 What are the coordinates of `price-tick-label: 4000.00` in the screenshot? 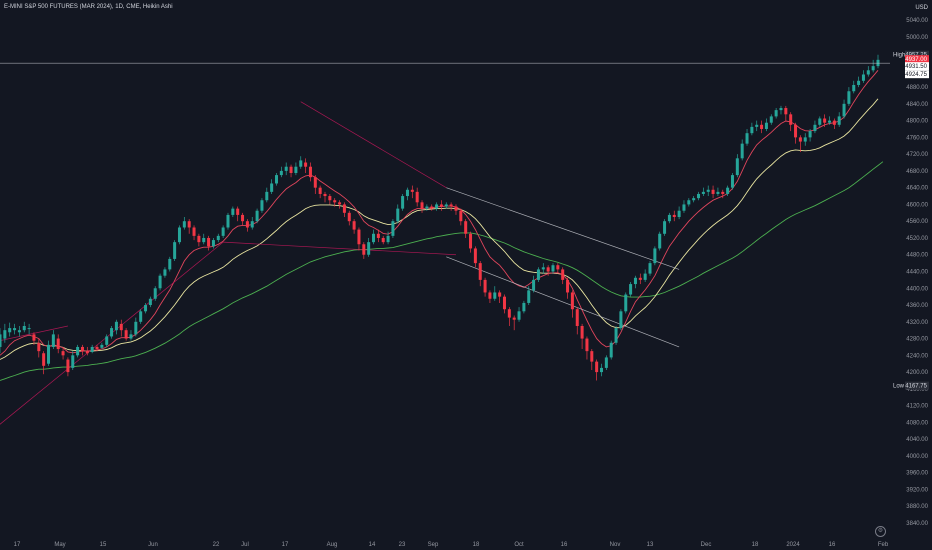 It's located at (917, 457).